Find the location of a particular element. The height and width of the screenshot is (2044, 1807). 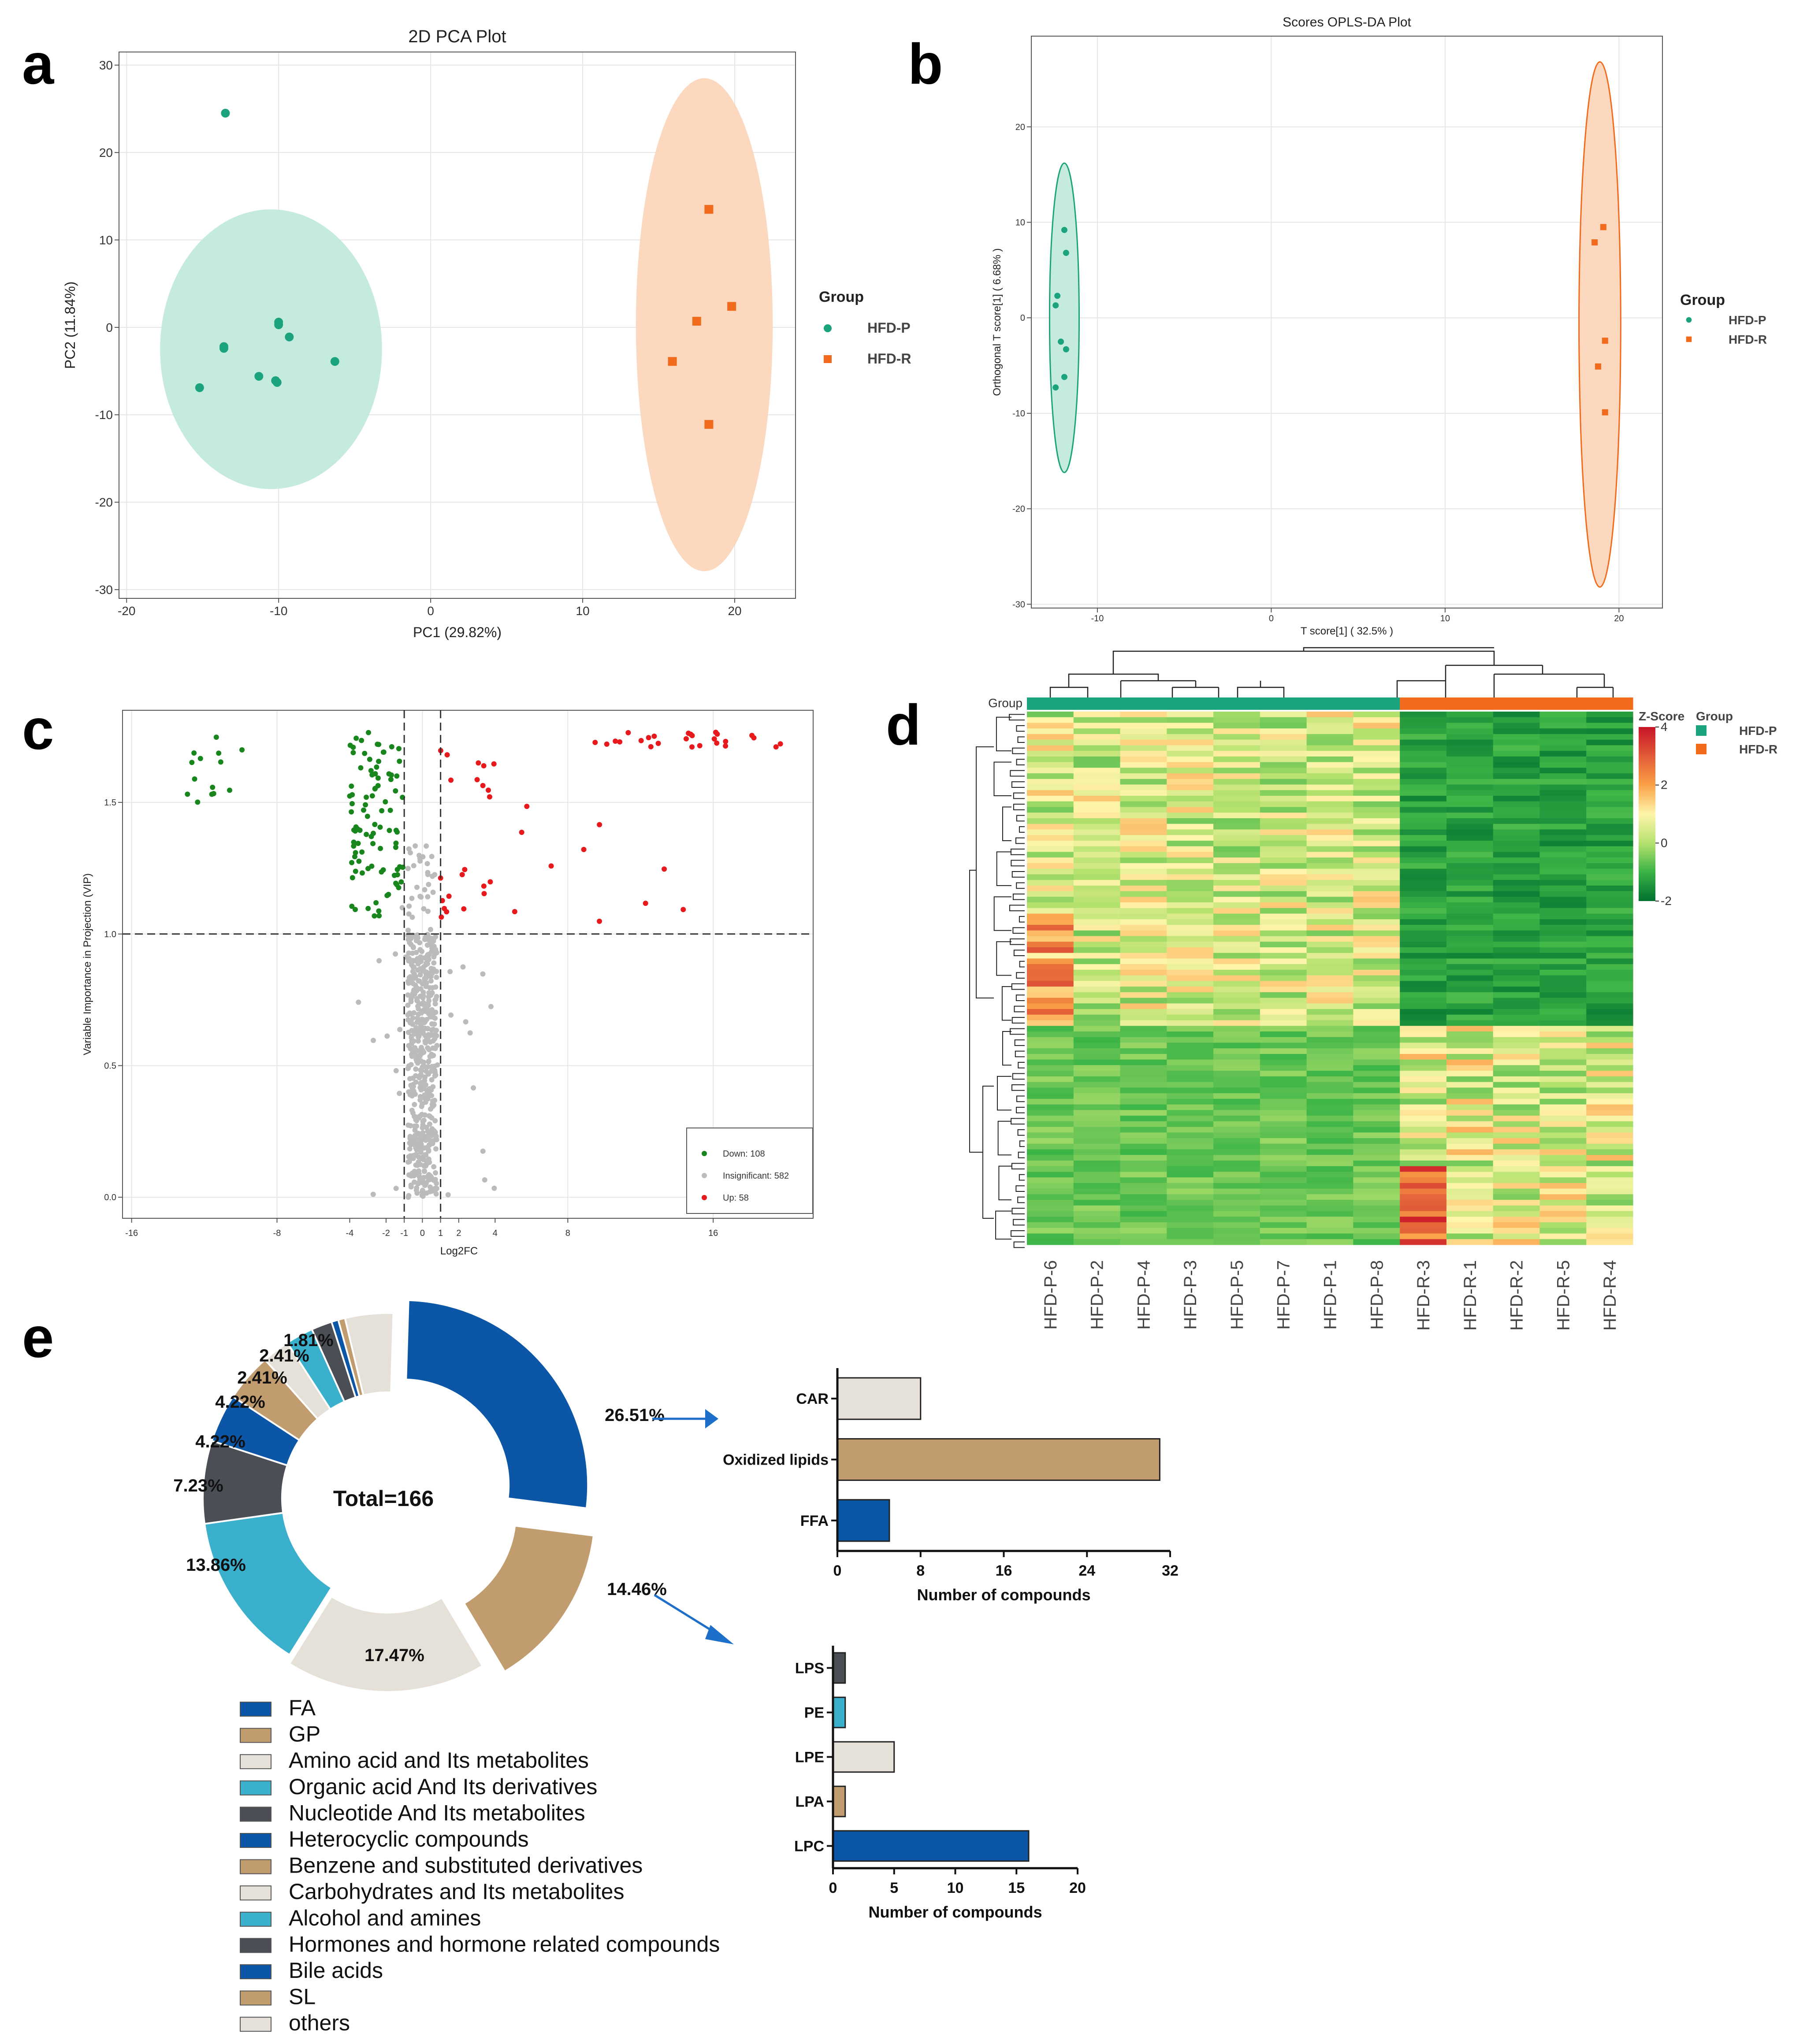

panel-letter-e: e is located at coordinates (38, 1337).